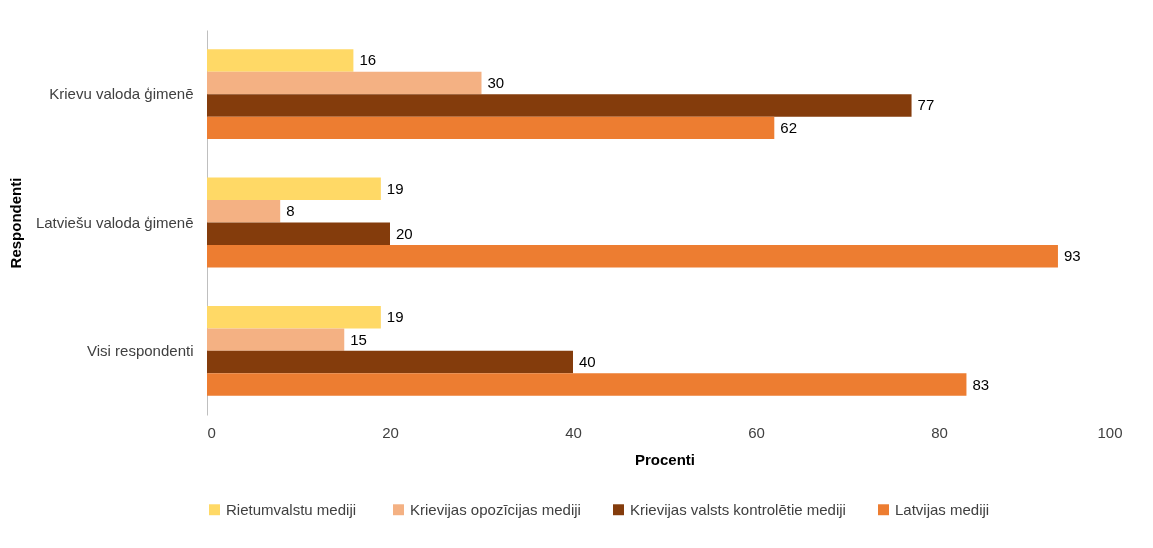 The height and width of the screenshot is (548, 1153). What do you see at coordinates (788, 127) in the screenshot?
I see `data-label: 62` at bounding box center [788, 127].